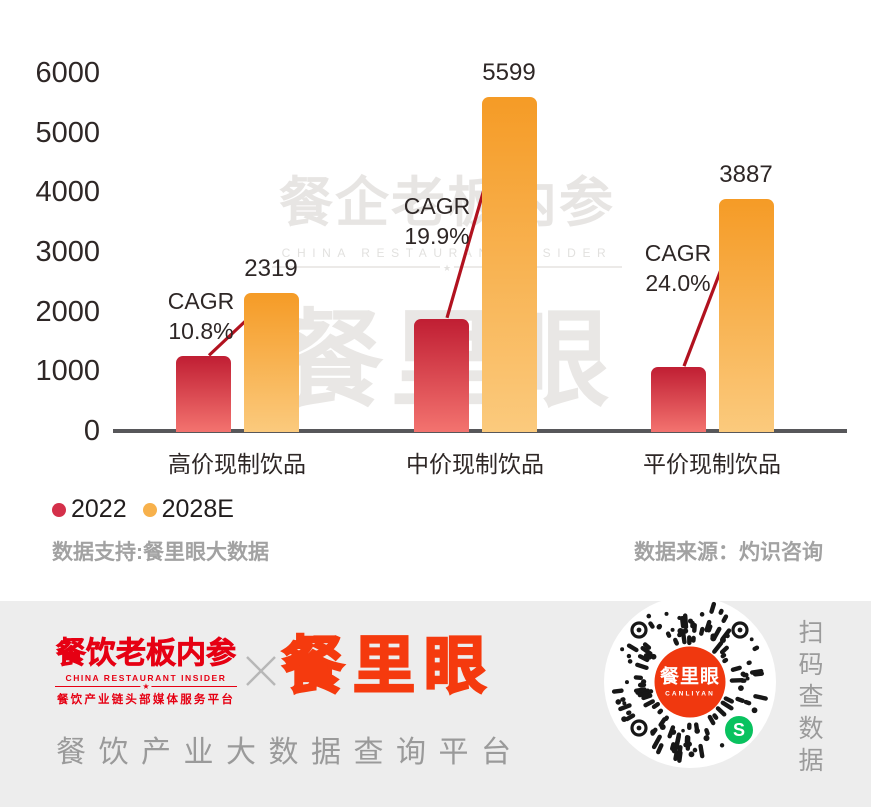  I want to click on cagr-annotation: CAGR 24.0%, so click(678, 268).